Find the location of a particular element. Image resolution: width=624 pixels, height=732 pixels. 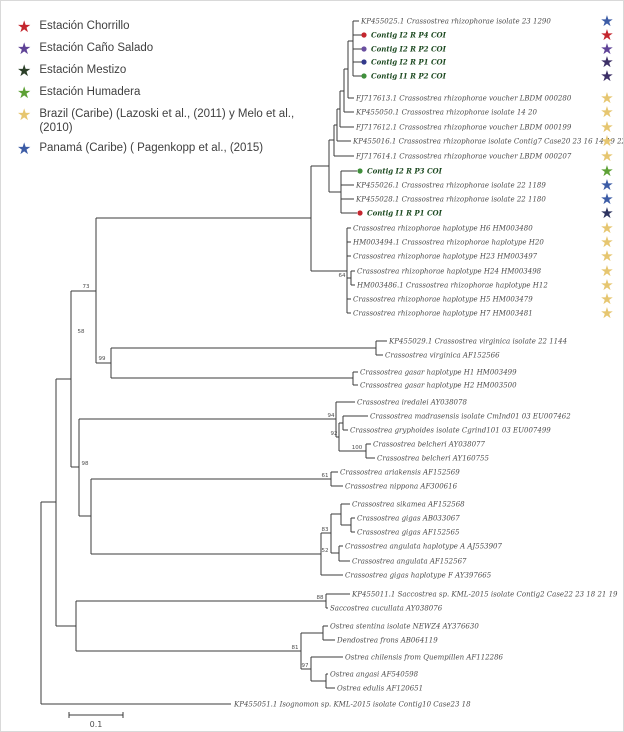

taxon-label: Contig I2 R P2 COI is located at coordinates (409, 48).